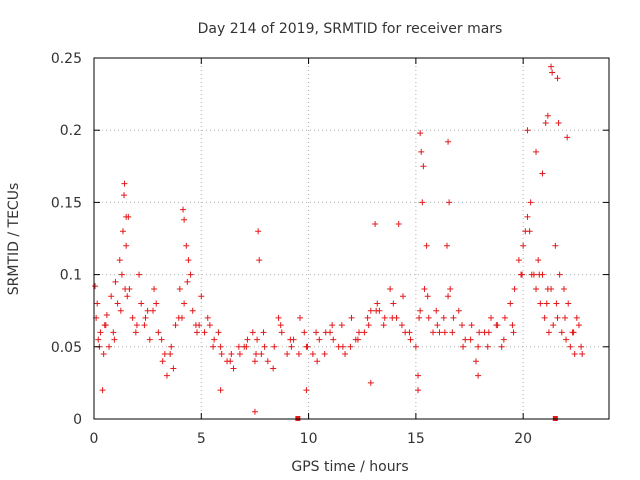 The height and width of the screenshot is (480, 640). Describe the element at coordinates (94, 439) in the screenshot. I see `x-tick-label: 0` at that location.